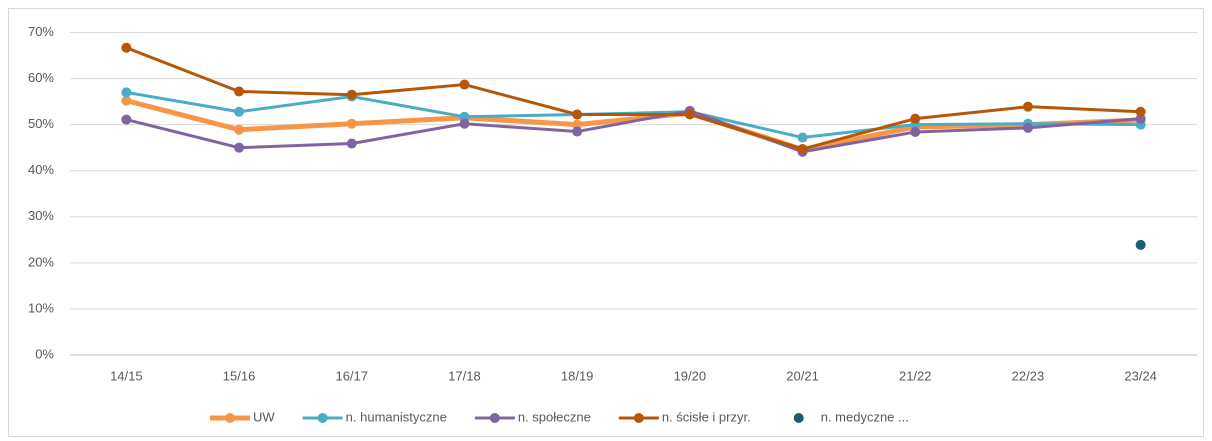  What do you see at coordinates (41, 77) in the screenshot?
I see `y-tick-label: 60%` at bounding box center [41, 77].